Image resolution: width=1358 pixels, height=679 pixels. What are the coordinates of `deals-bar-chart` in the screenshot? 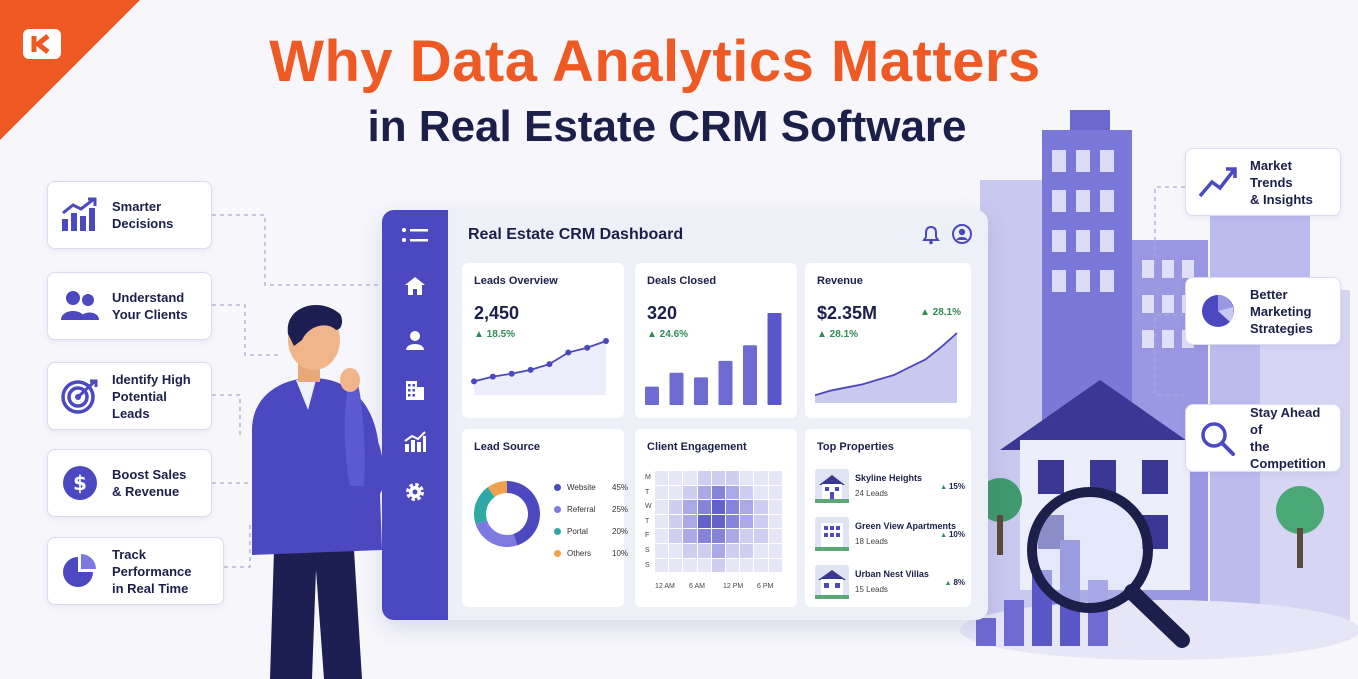 It's located at (713, 359).